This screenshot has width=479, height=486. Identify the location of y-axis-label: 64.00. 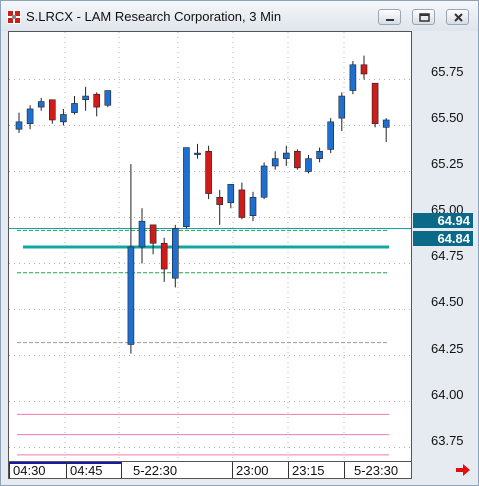
(447, 394).